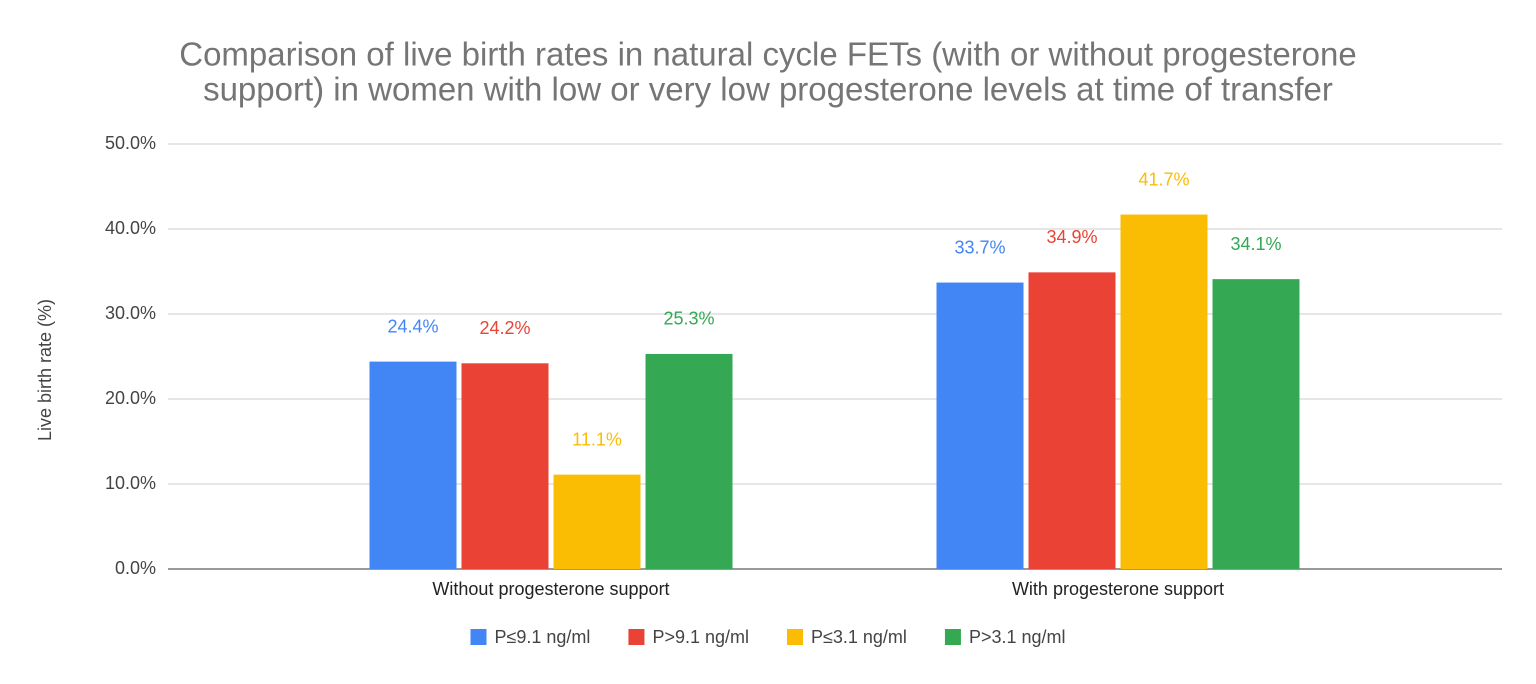 This screenshot has width=1536, height=684. Describe the element at coordinates (135, 568) in the screenshot. I see `y-tick-label: 0.0%` at that location.